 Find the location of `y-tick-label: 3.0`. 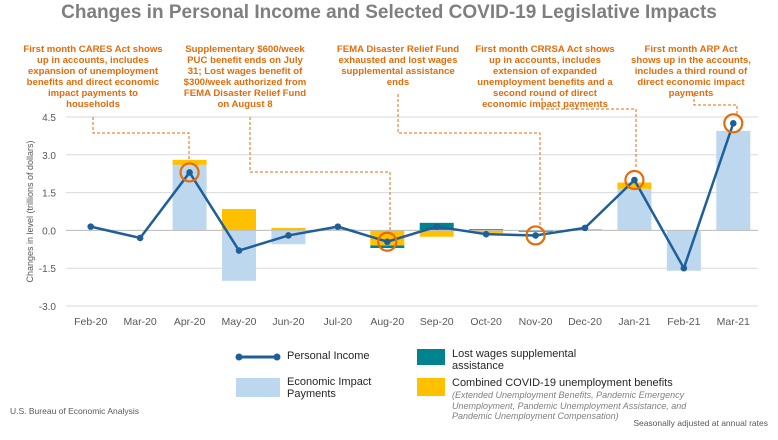

y-tick-label: 3.0 is located at coordinates (49, 156).